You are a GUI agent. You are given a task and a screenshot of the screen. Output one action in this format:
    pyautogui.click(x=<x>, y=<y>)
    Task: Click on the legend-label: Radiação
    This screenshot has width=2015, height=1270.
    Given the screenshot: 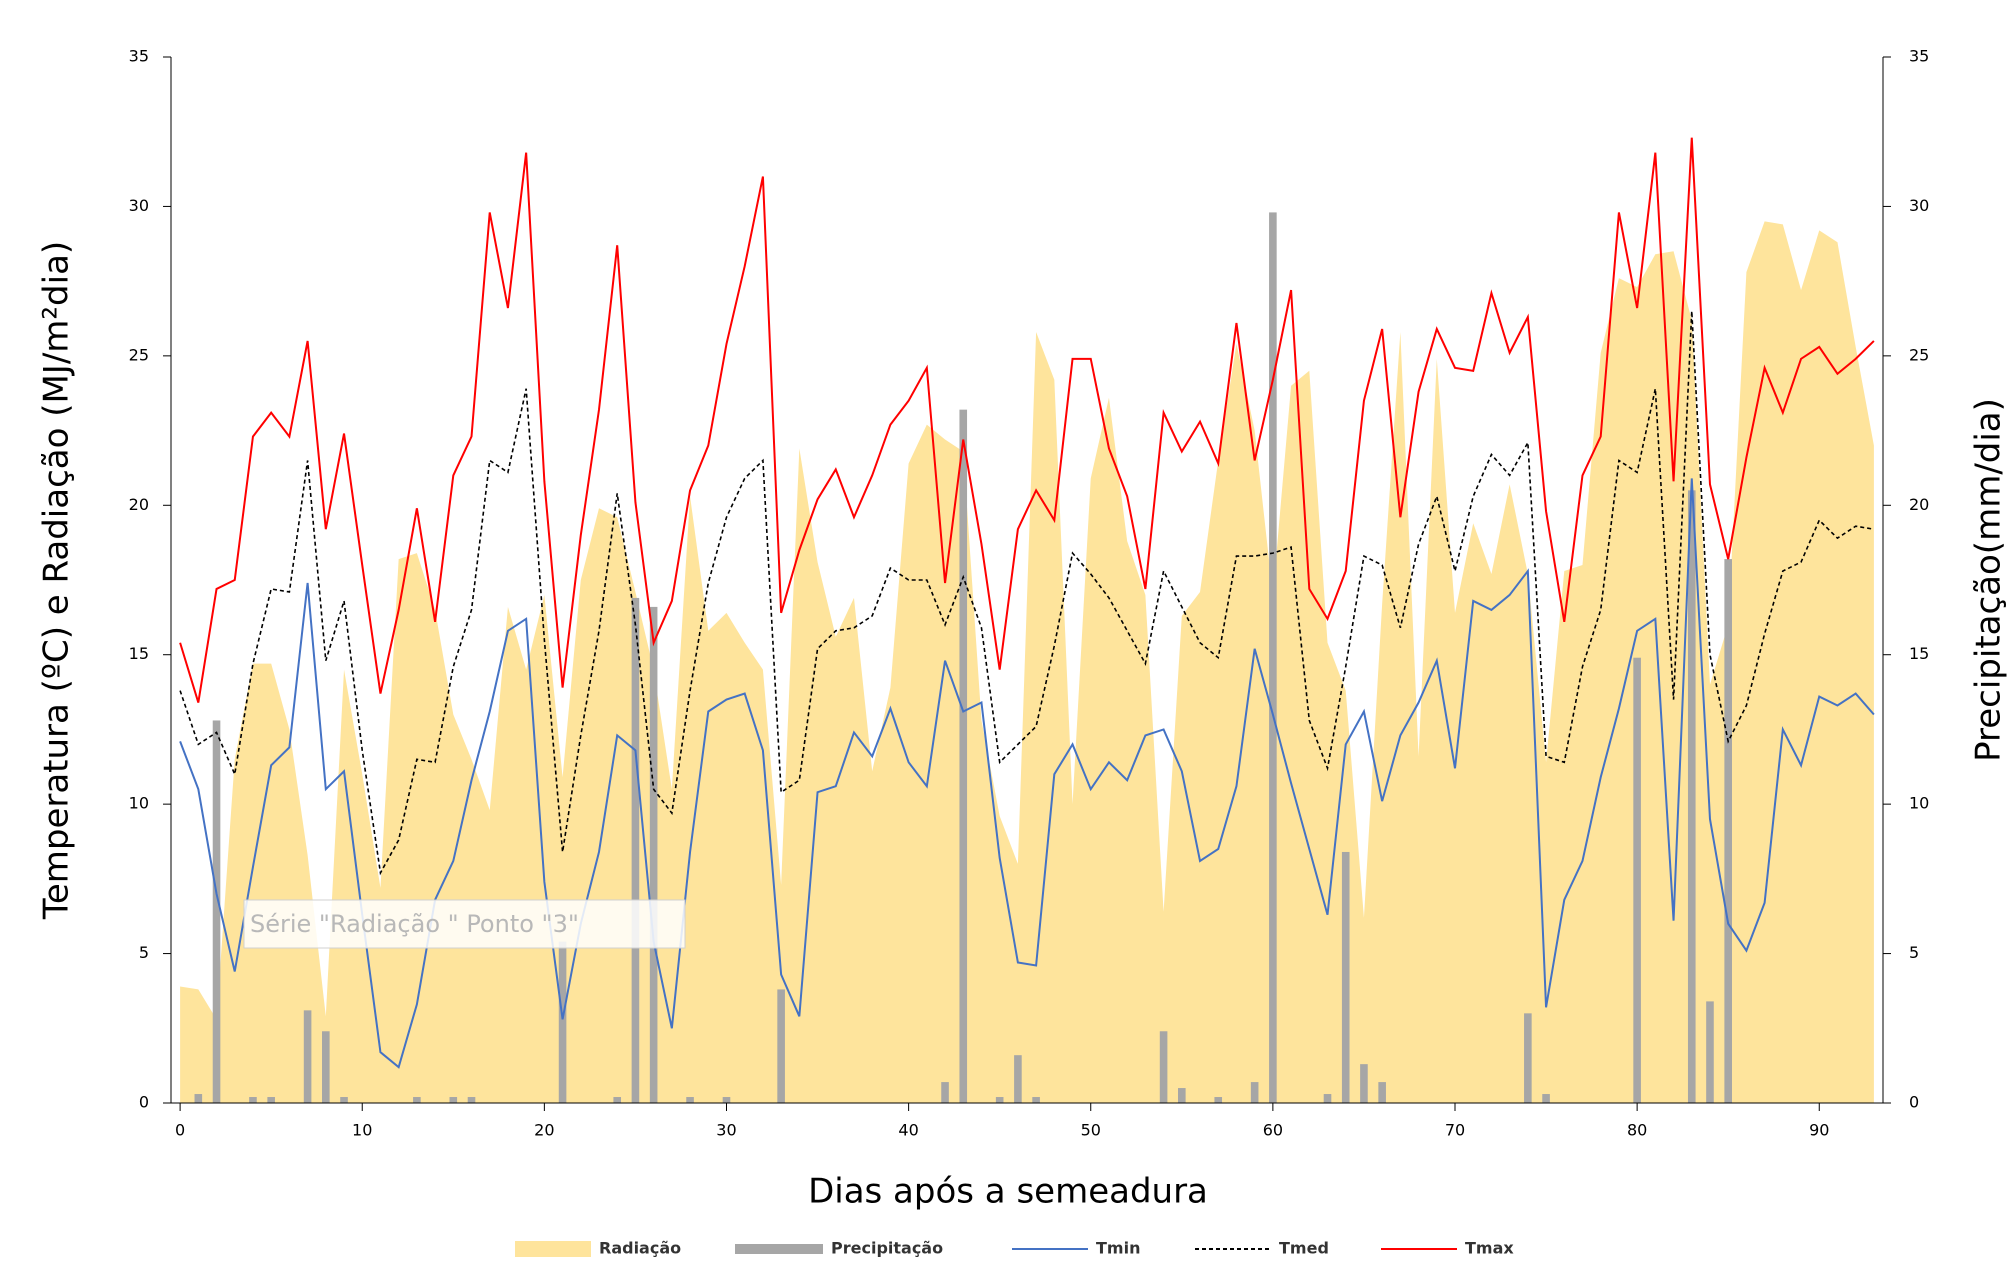 What is the action you would take?
    pyautogui.click(x=640, y=1248)
    